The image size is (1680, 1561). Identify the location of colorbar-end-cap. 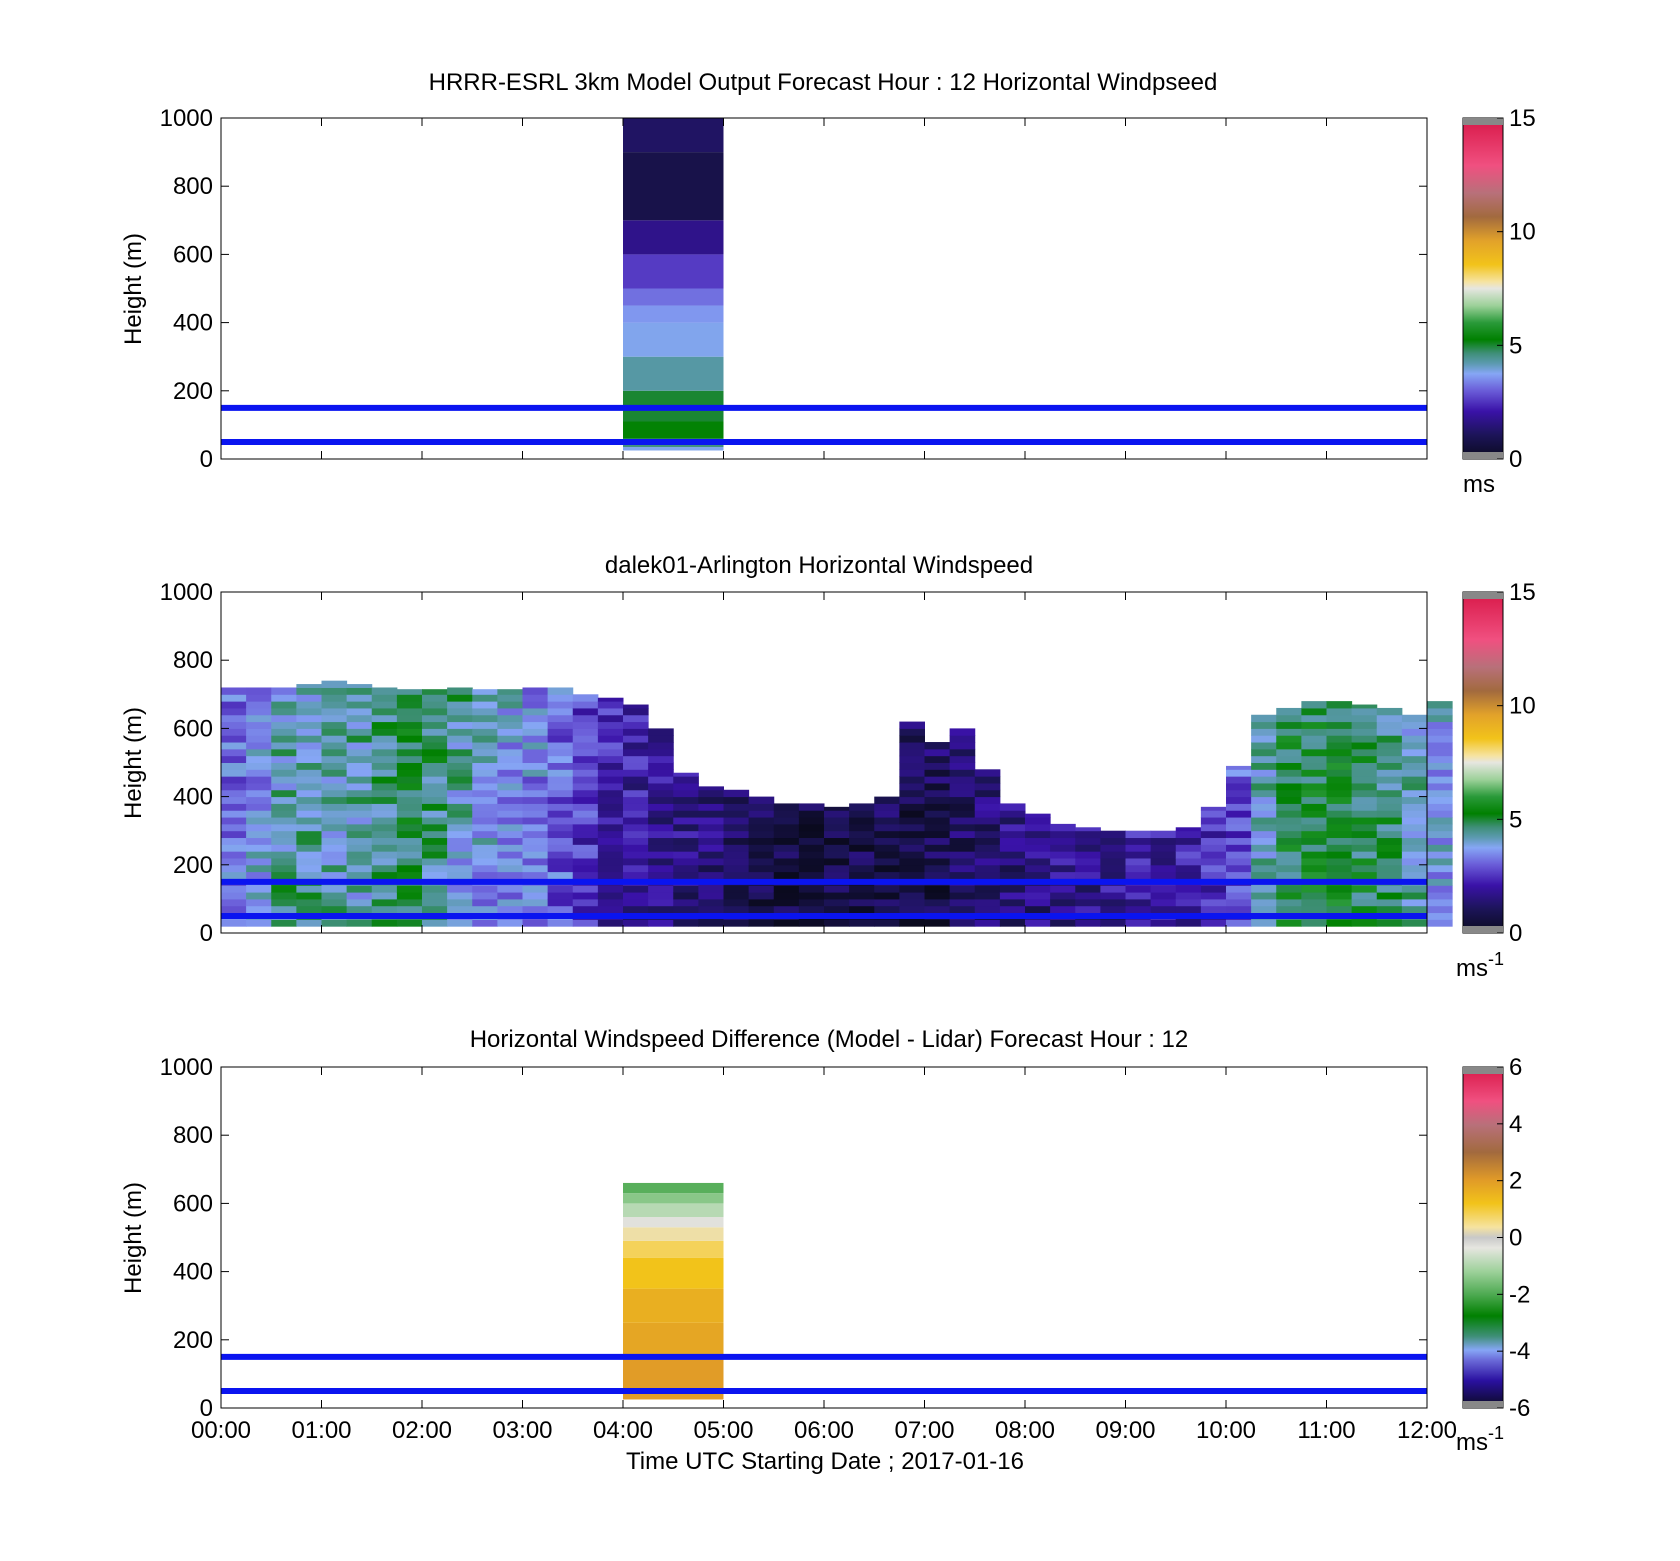
(1483, 1404).